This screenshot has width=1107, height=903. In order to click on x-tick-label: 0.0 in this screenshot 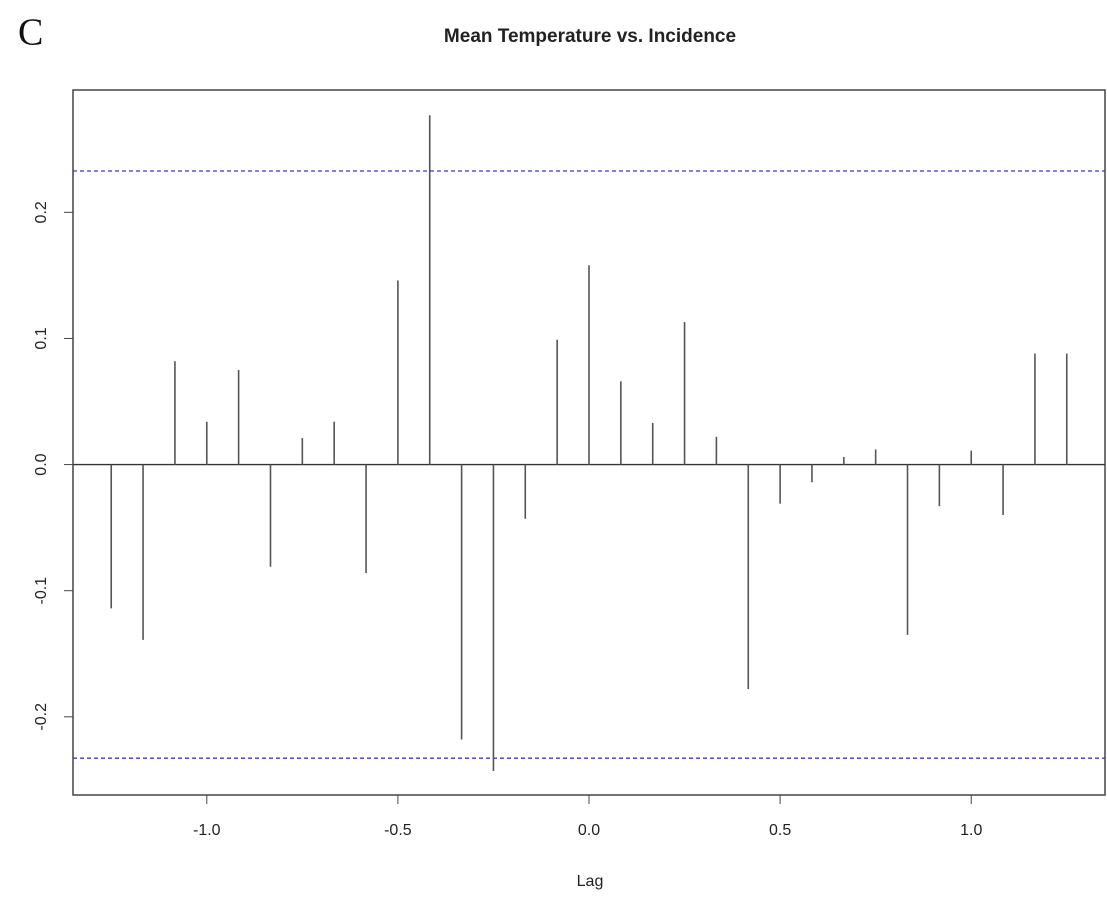, I will do `click(589, 830)`.